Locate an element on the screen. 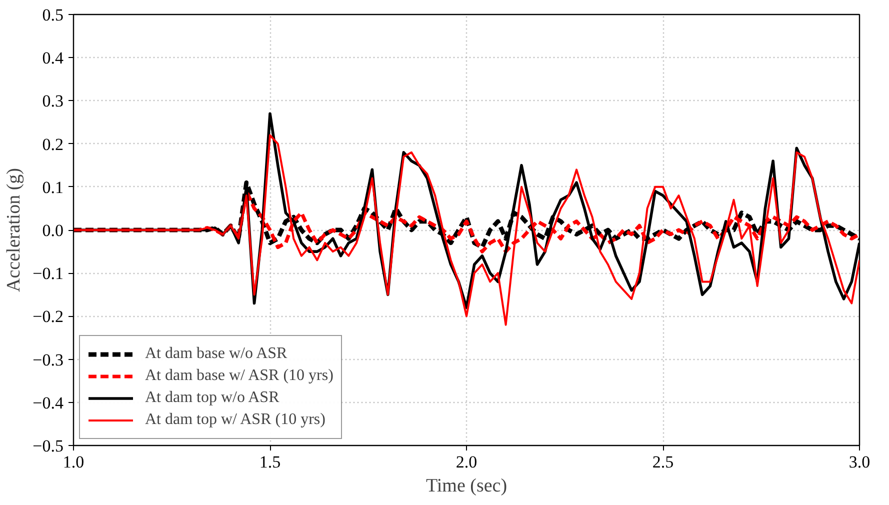 The image size is (889, 505). y-tick-label: 0.4 is located at coordinates (53, 58).